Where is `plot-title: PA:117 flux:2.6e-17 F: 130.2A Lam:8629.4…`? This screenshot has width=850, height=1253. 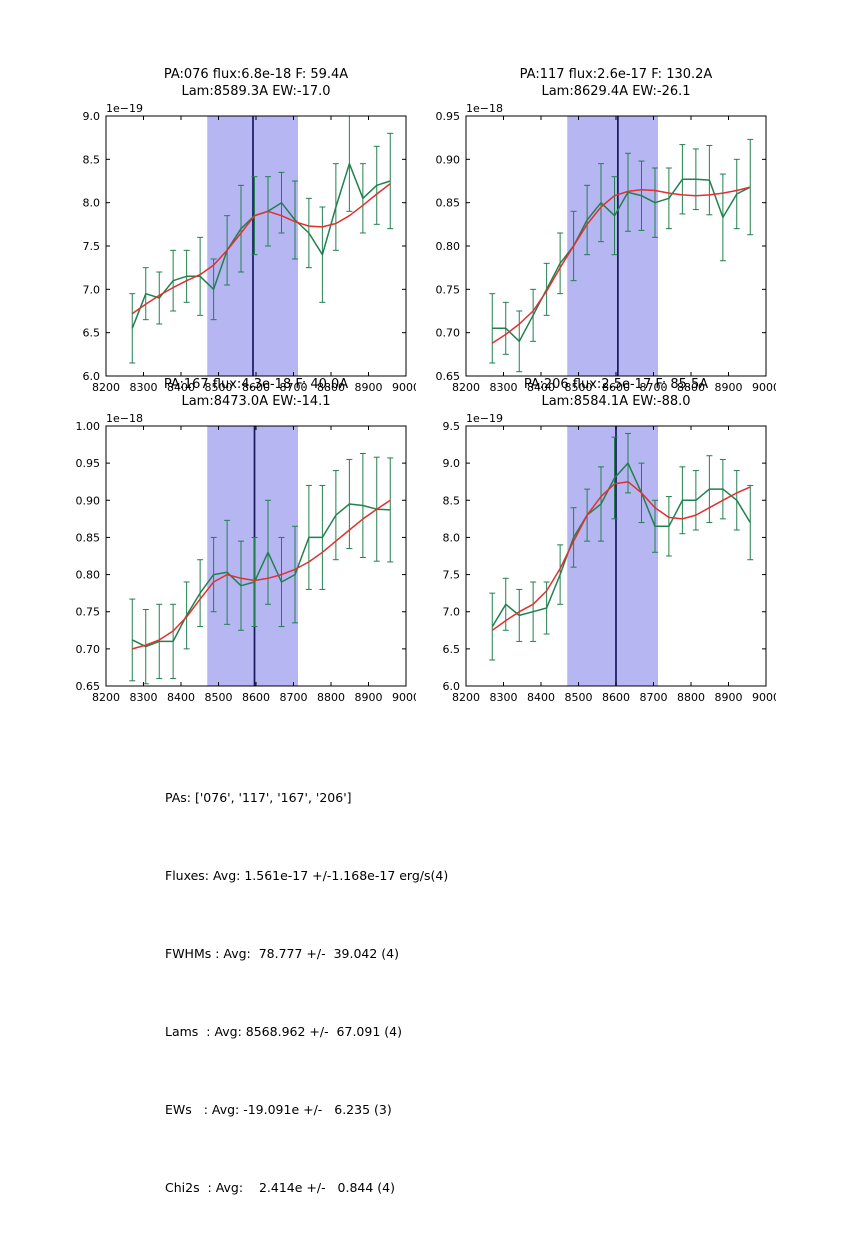
plot-title: PA:117 flux:2.6e-17 F: 130.2A Lam:8629.4… is located at coordinates (616, 83).